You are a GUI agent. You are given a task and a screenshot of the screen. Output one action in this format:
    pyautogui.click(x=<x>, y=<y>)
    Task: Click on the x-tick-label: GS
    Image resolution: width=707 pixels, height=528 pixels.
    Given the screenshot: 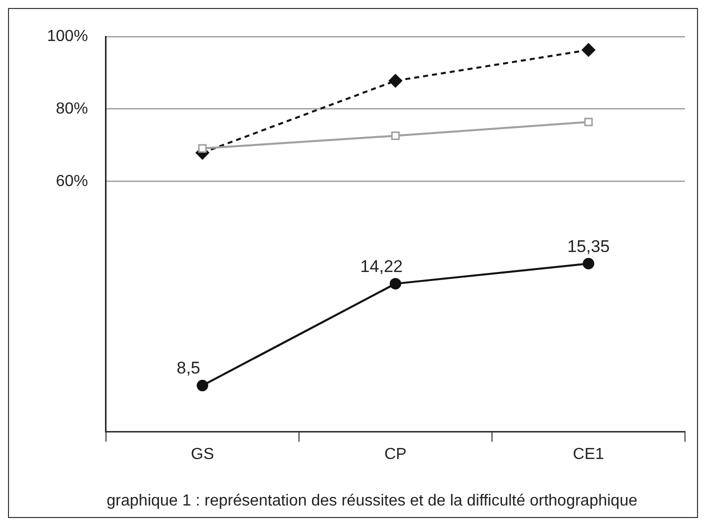 What is the action you would take?
    pyautogui.click(x=202, y=454)
    